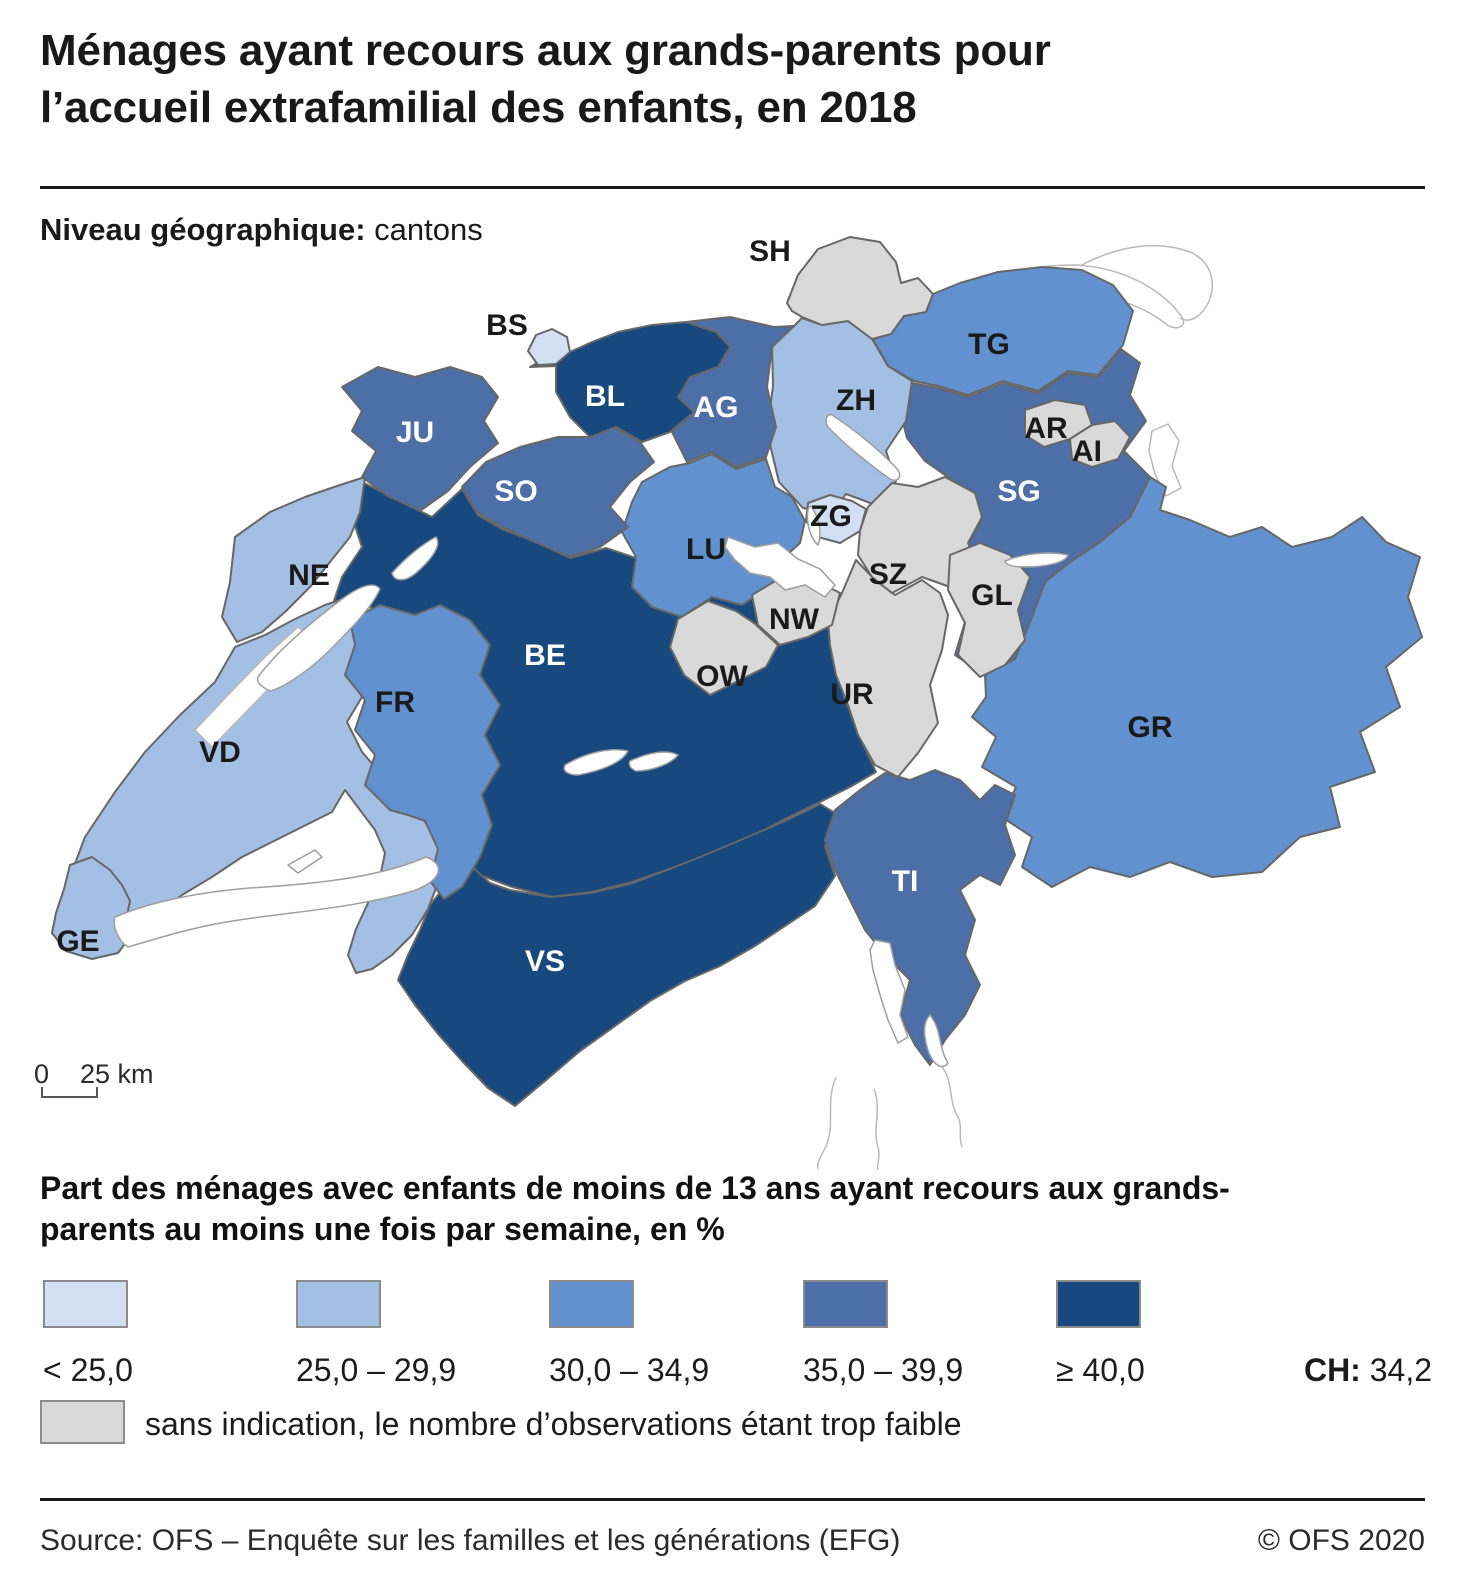  Describe the element at coordinates (41, 1074) in the screenshot. I see `scalebar-zero: 0` at that location.